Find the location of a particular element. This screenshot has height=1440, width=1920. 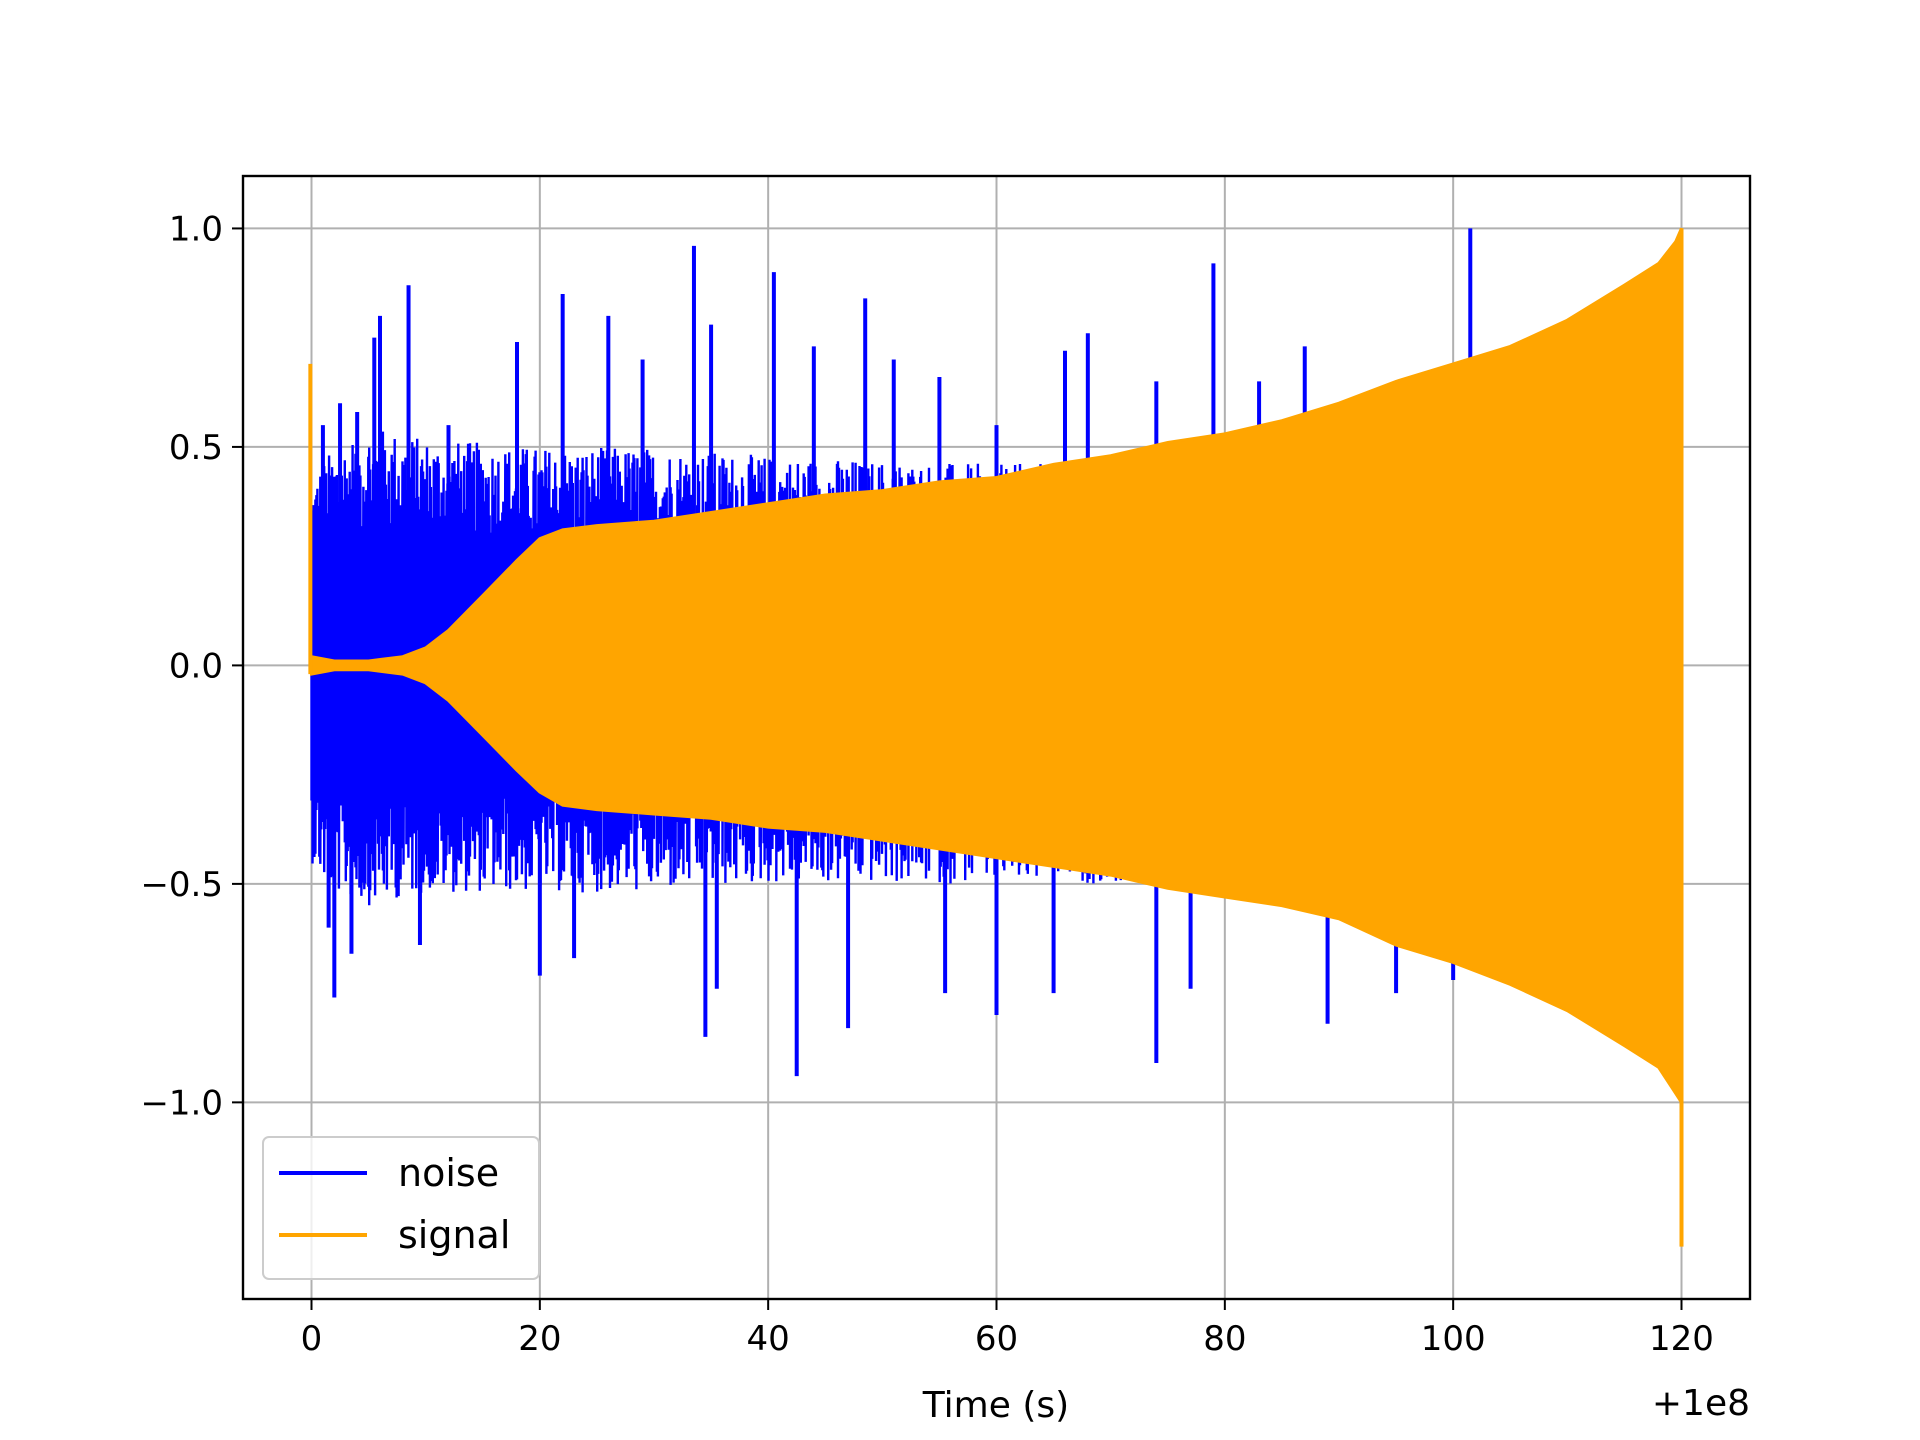

x-offset-label: +1e8 is located at coordinates (1701, 1403).